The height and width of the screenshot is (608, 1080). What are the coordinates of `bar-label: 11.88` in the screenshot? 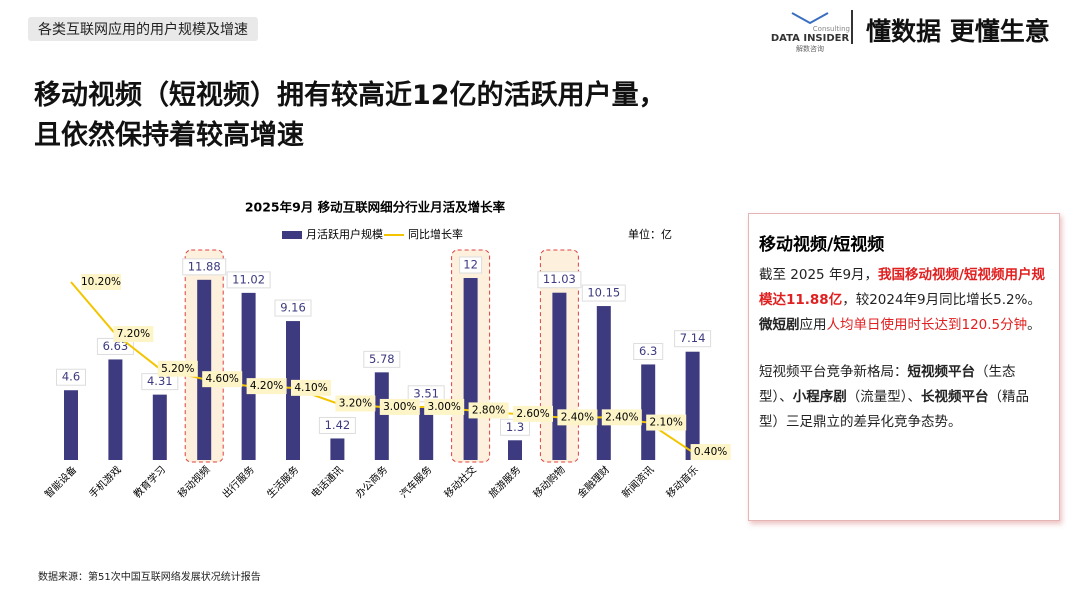 It's located at (204, 266).